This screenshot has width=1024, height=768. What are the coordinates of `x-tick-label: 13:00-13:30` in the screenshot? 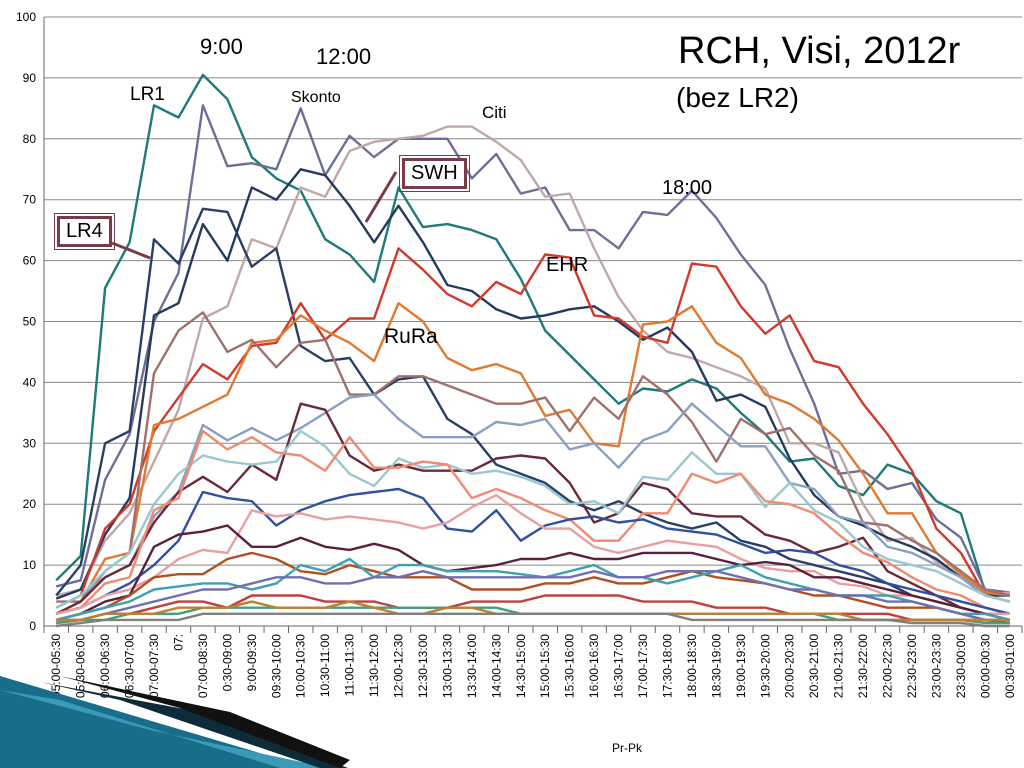 It's located at (447, 666).